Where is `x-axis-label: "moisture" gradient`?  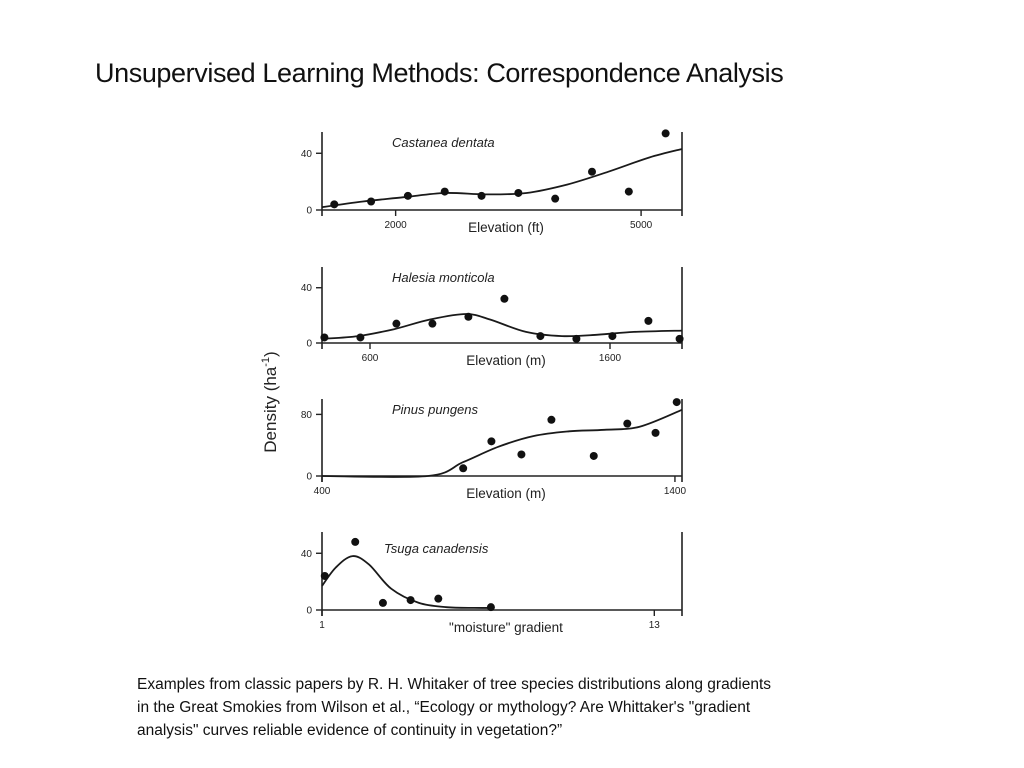
x-axis-label: "moisture" gradient is located at coordinates (506, 627).